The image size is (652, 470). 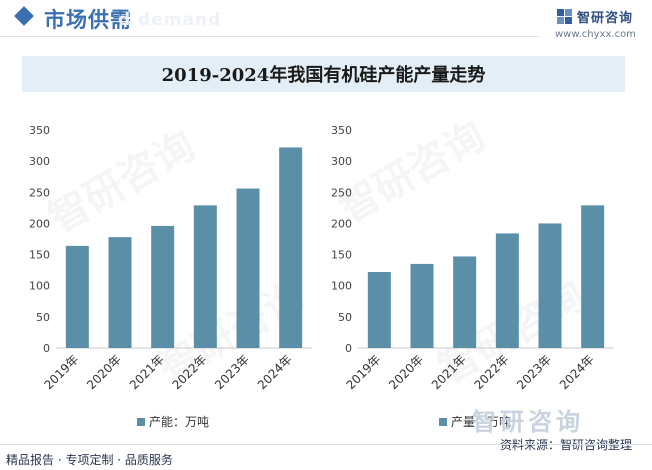 What do you see at coordinates (88, 20) in the screenshot?
I see `section-title: 市场供需` at bounding box center [88, 20].